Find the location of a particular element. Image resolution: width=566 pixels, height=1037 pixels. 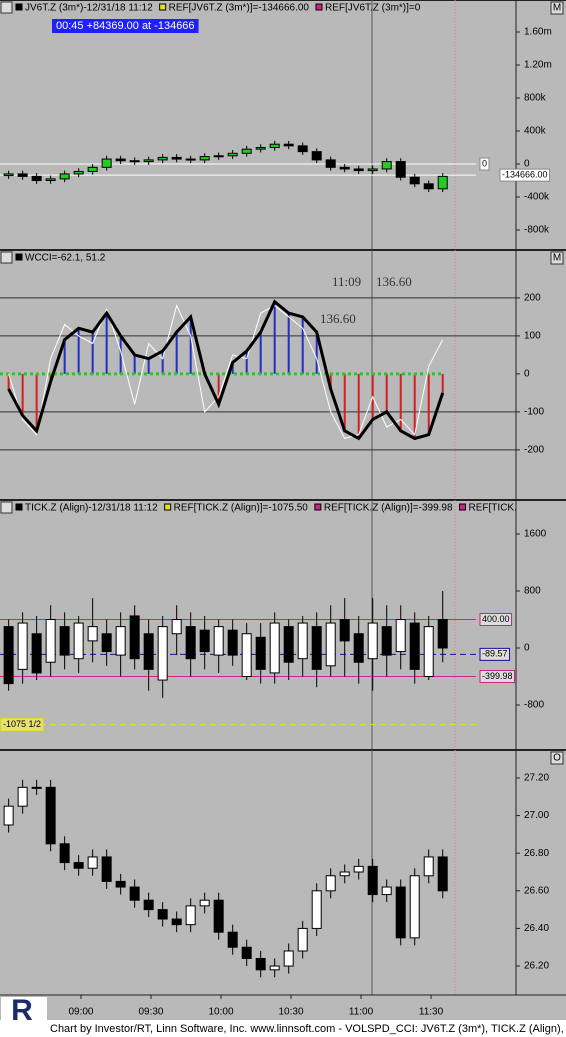

x-tick-label: 11:30 is located at coordinates (431, 1012).